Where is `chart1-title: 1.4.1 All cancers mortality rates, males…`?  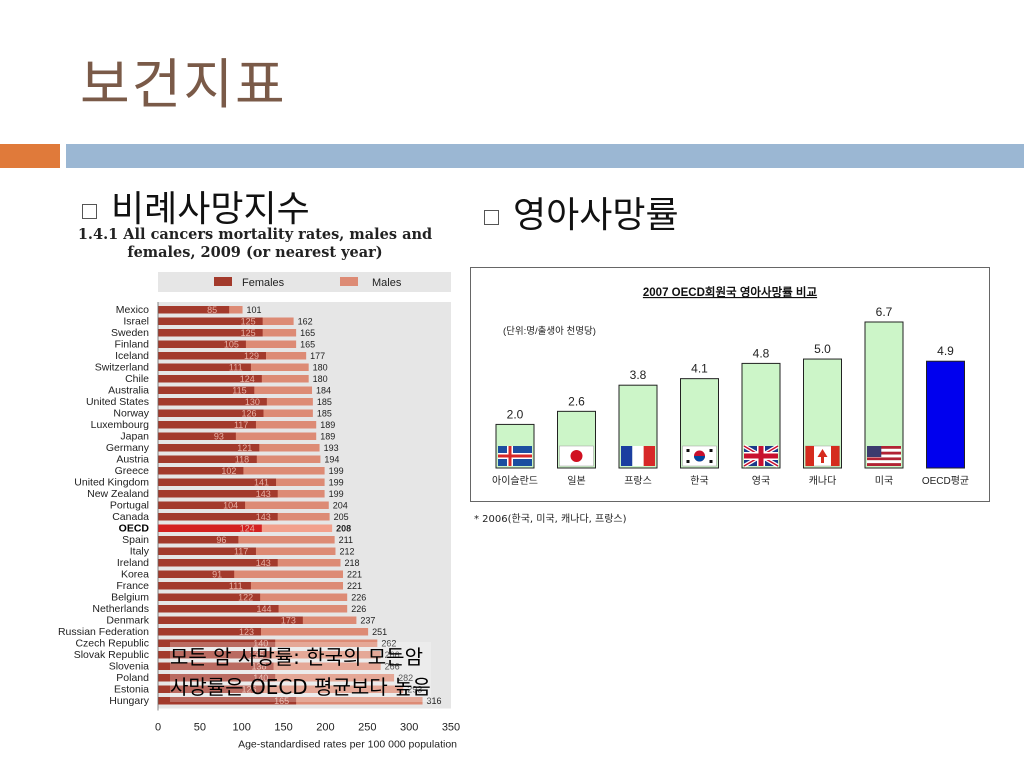 chart1-title: 1.4.1 All cancers mortality rates, males… is located at coordinates (255, 244).